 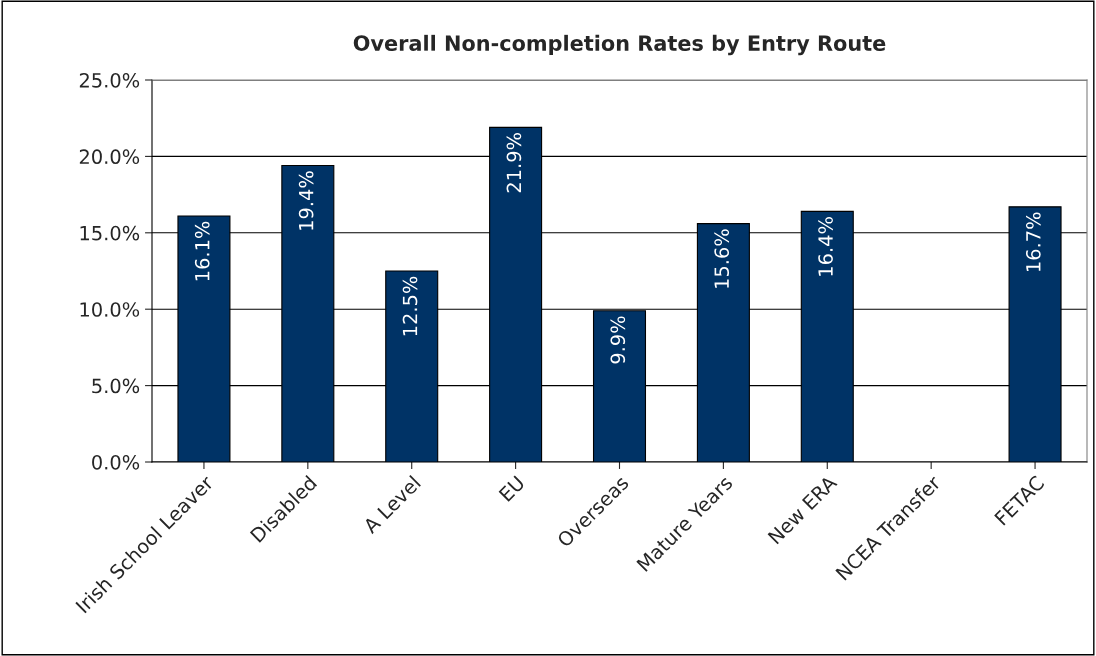 I want to click on data-label: 16.4%, so click(x=825, y=246).